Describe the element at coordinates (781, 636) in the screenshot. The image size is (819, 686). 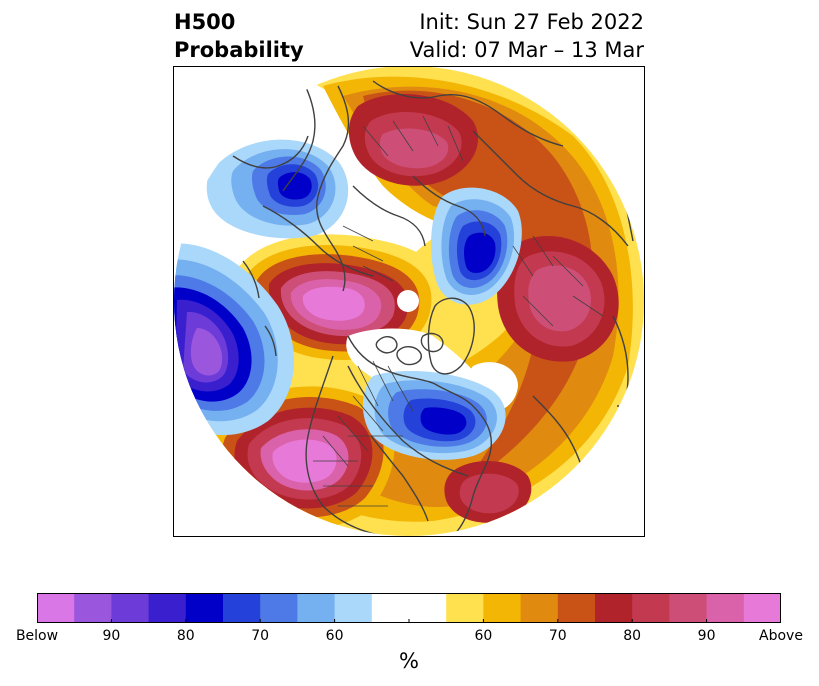
I see `colorbar-tick-label: Above` at that location.